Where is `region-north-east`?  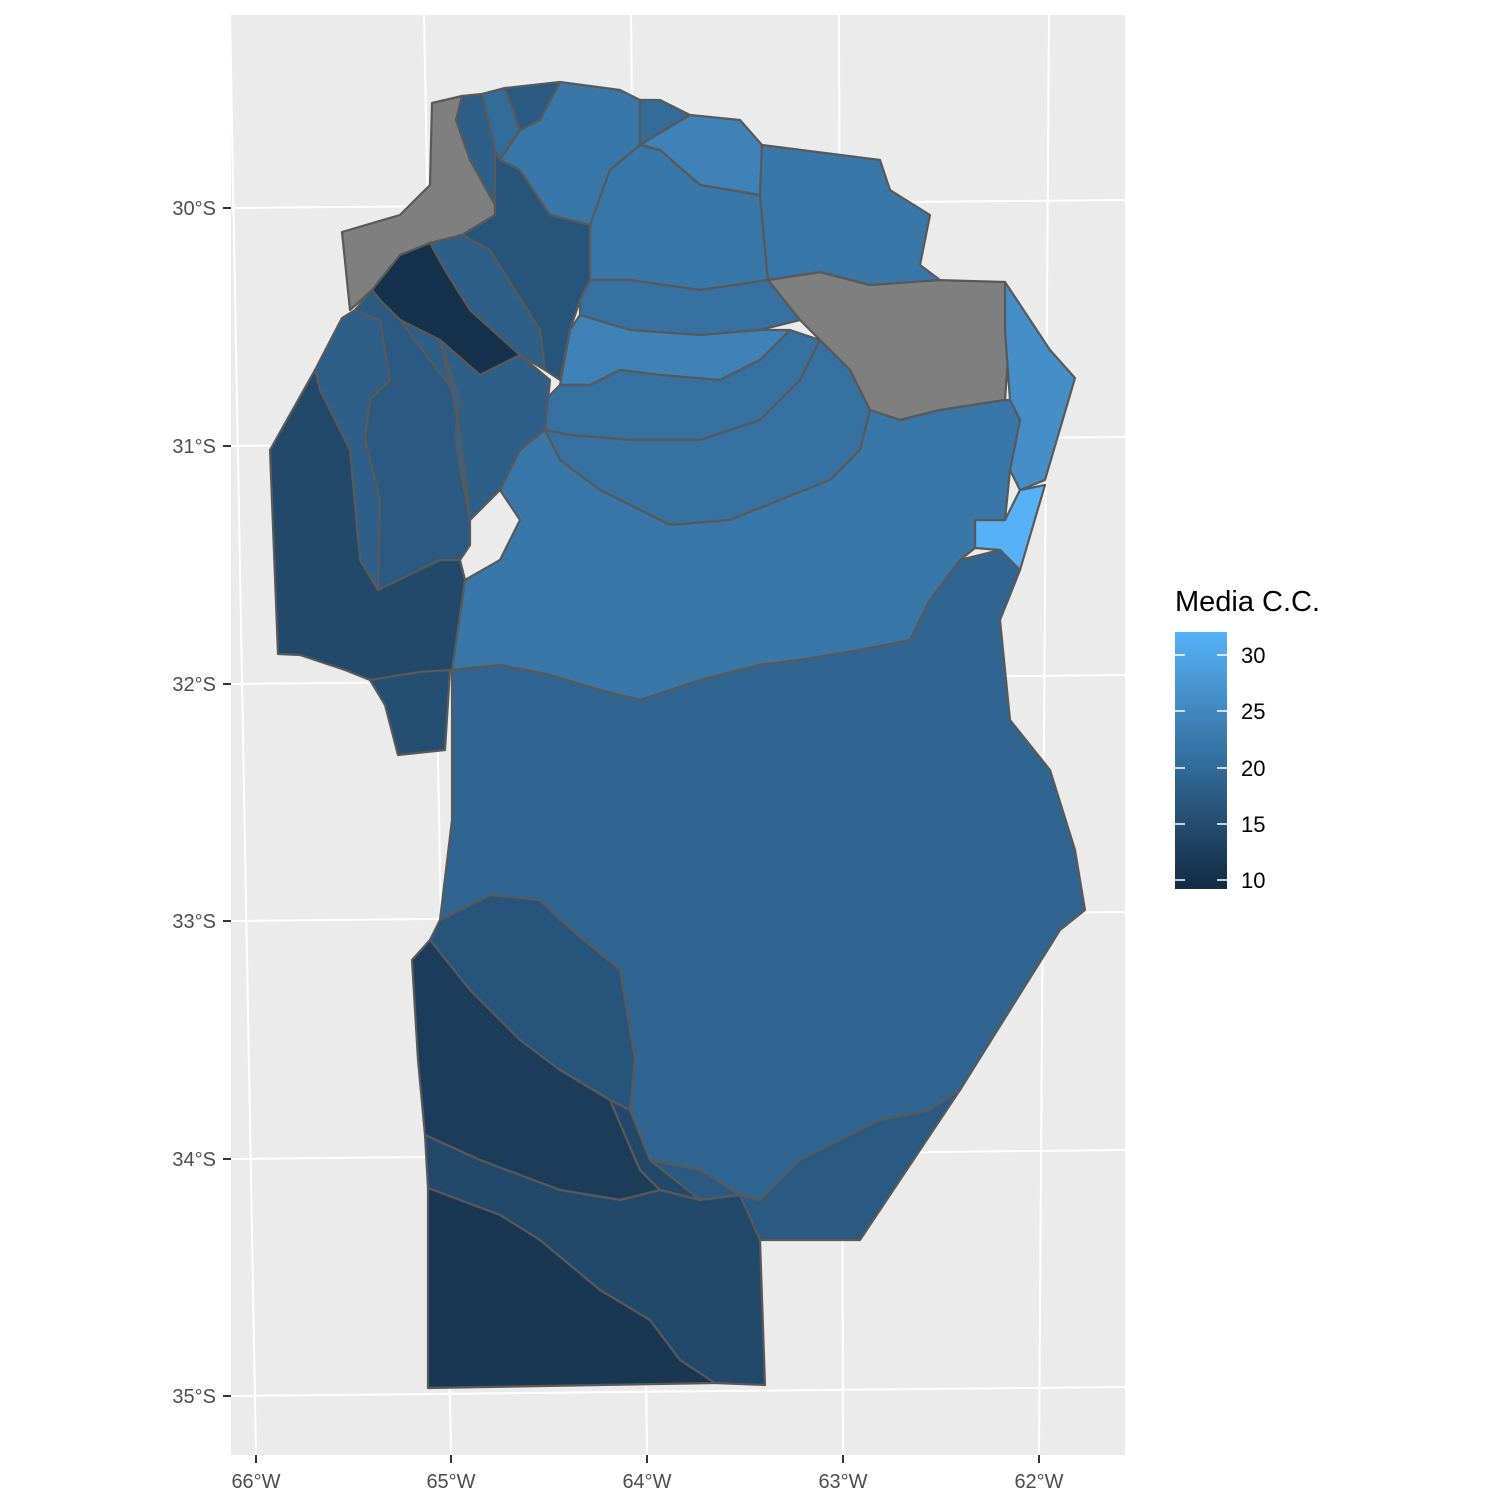
region-north-east is located at coordinates (850, 215).